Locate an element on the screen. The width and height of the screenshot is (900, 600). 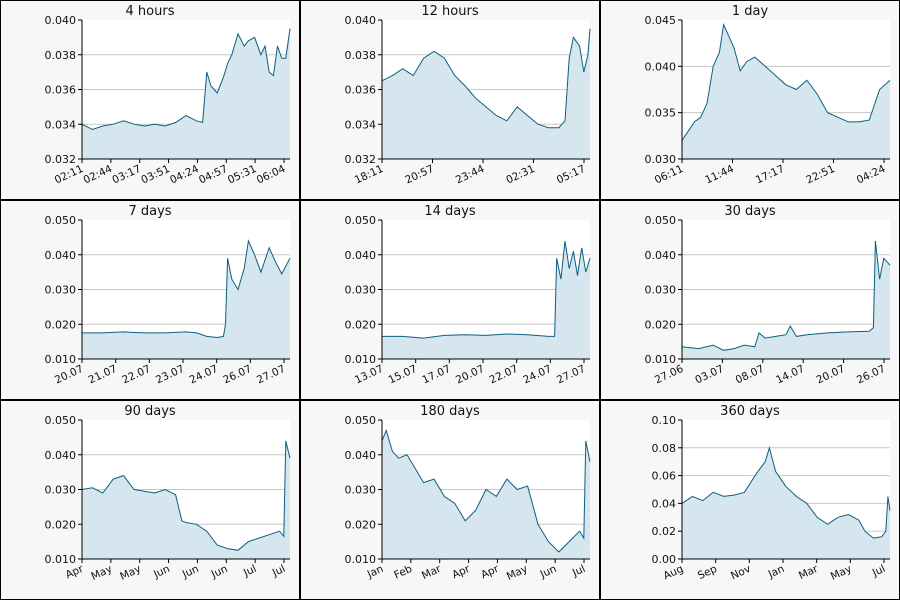
chart-title: 14 days is located at coordinates (450, 211).